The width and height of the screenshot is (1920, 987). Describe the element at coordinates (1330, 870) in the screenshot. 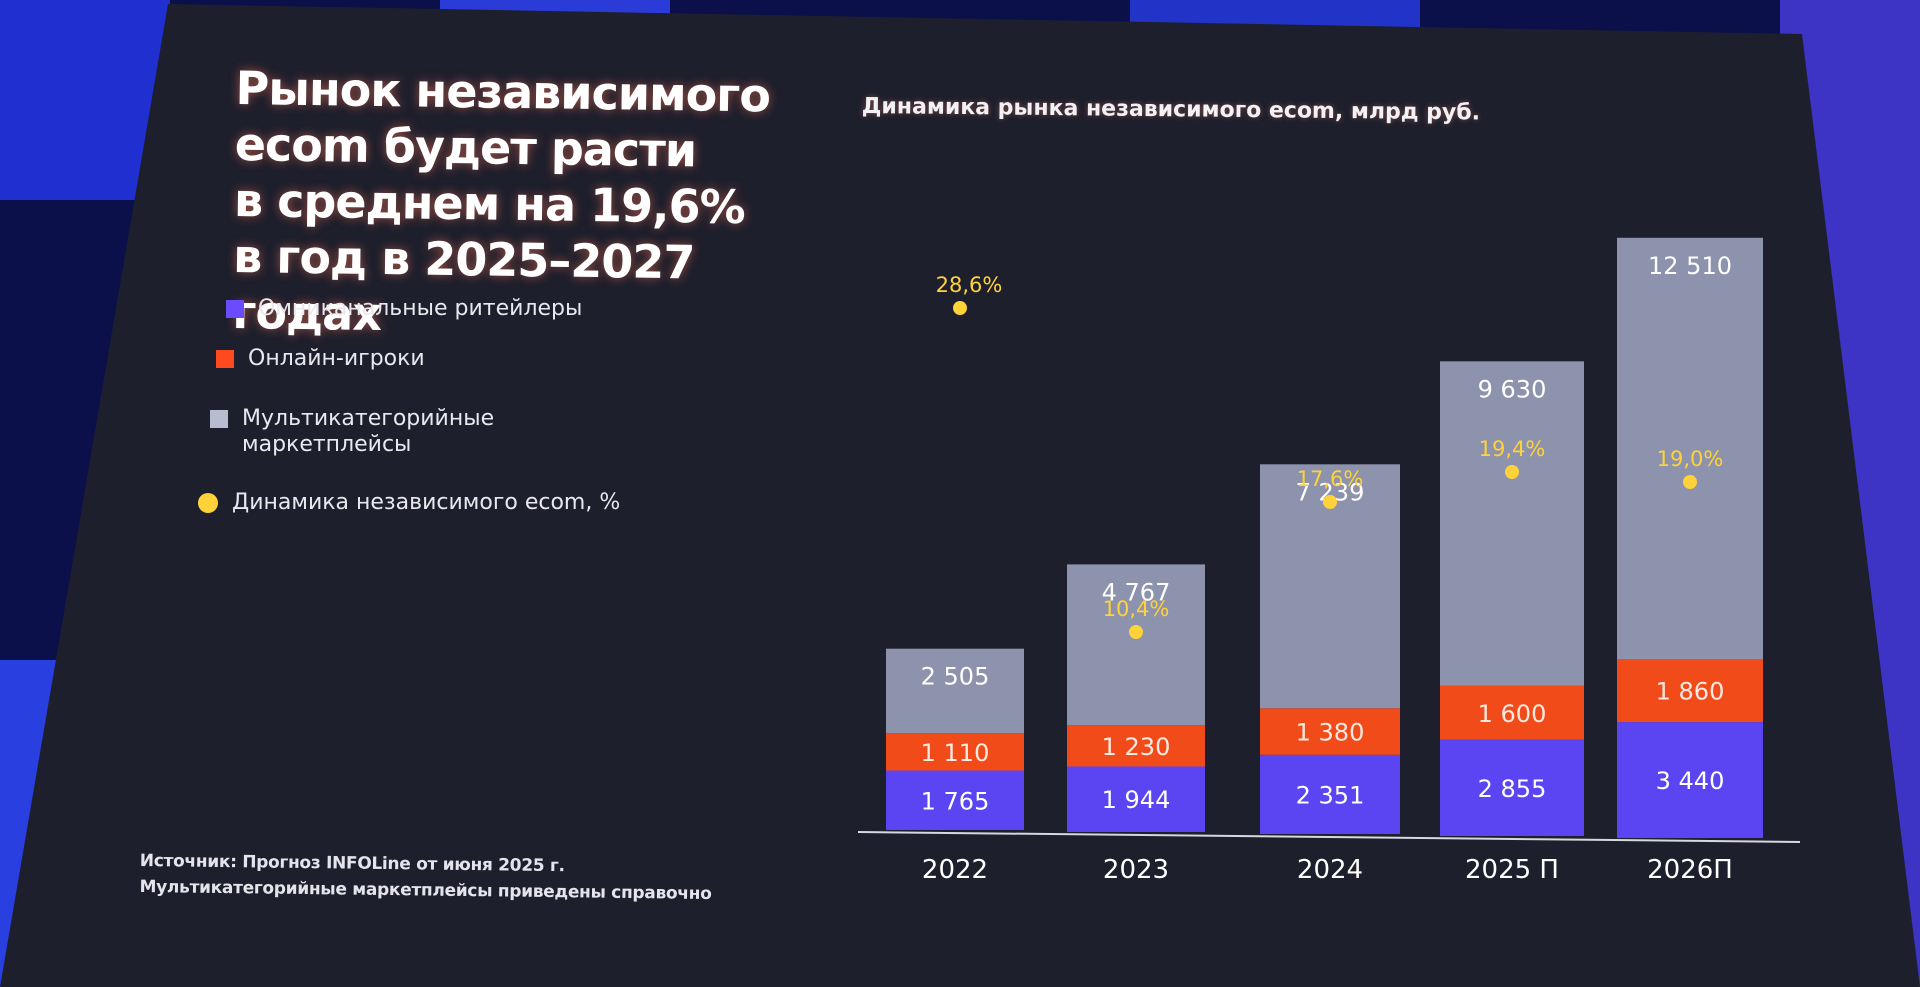

I see `x-tick-label: 2024` at that location.